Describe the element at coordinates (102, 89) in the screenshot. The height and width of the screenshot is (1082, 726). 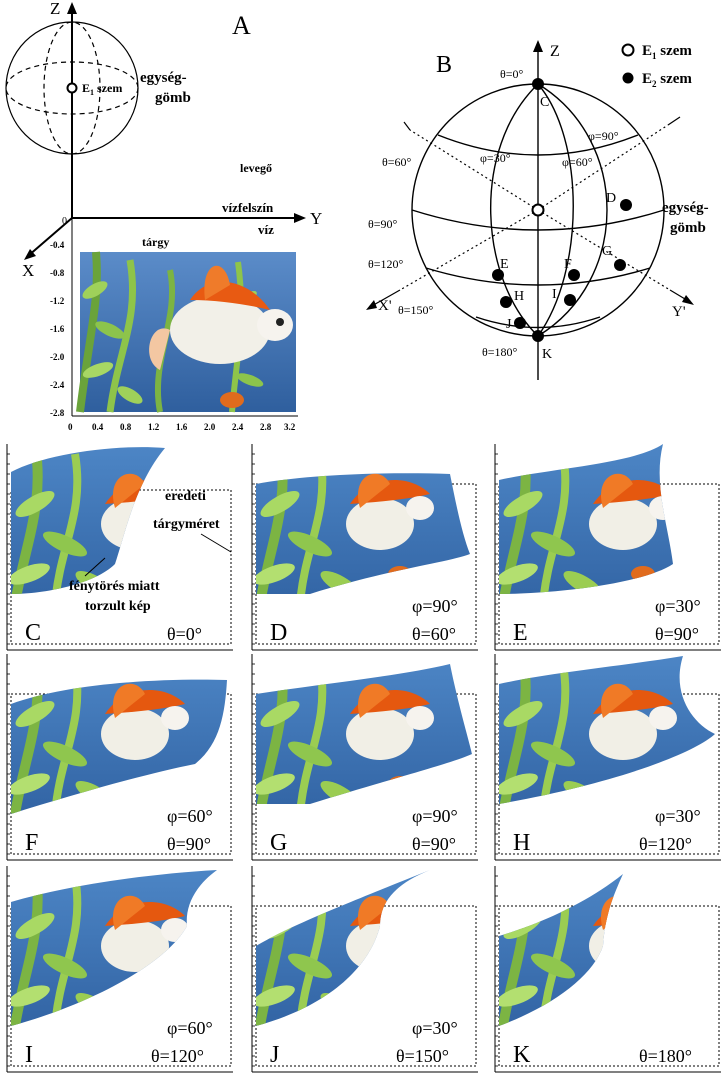
I see `eye-e1-label: E1 szem` at that location.